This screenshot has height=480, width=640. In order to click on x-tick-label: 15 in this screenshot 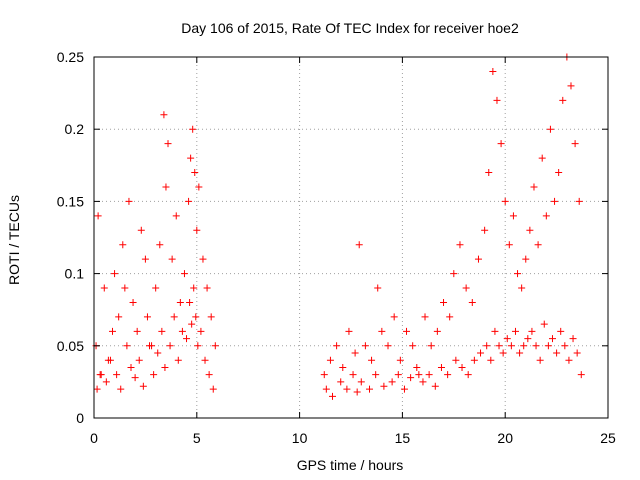, I will do `click(403, 438)`.